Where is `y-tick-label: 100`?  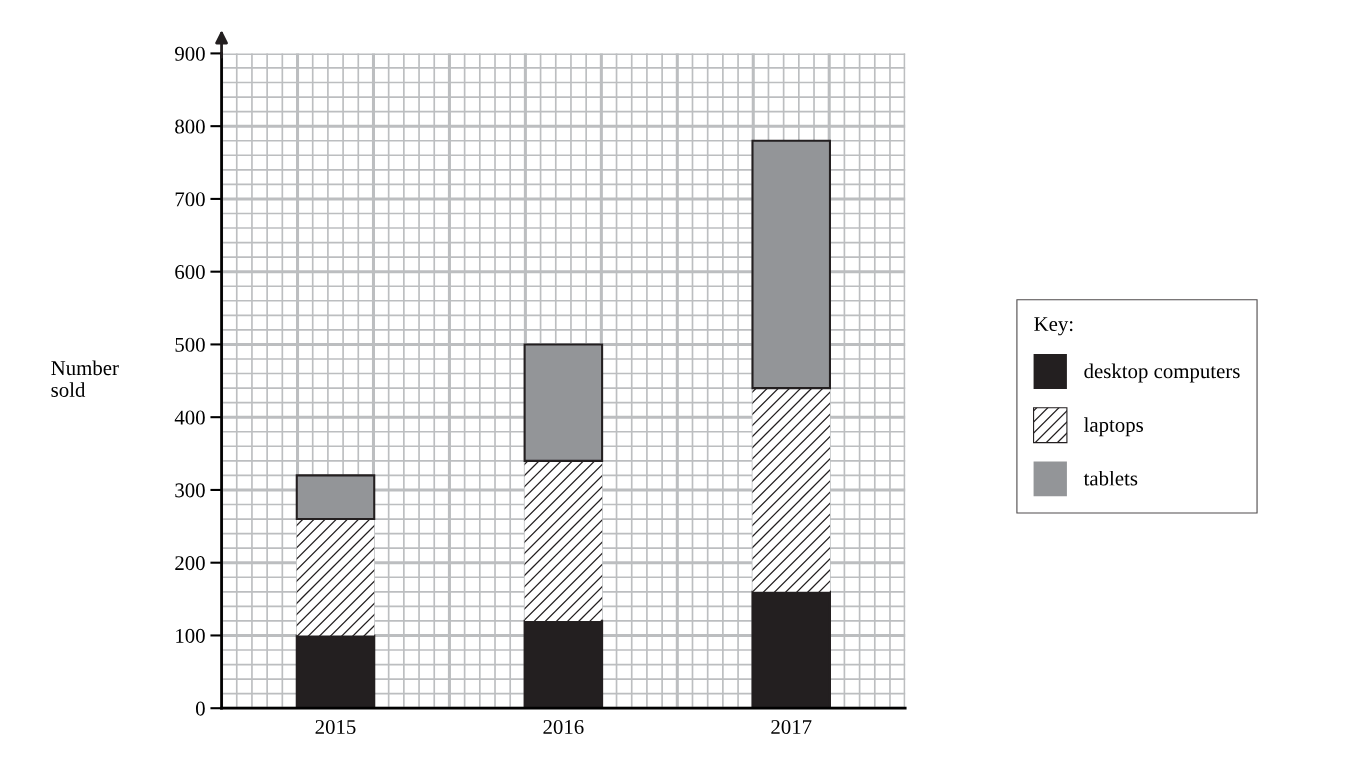 y-tick-label: 100 is located at coordinates (190, 635).